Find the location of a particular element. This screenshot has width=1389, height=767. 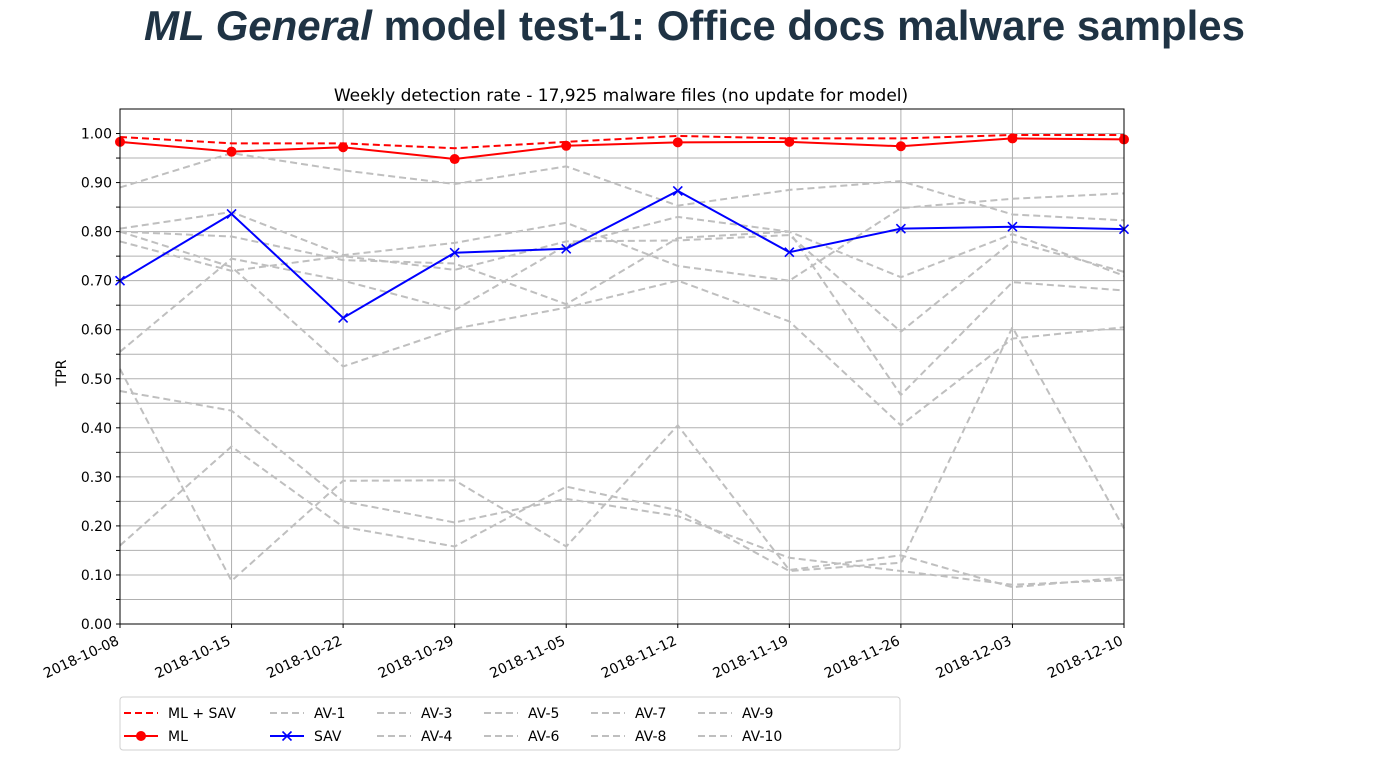

legend-label: AV-6 is located at coordinates (543, 737).